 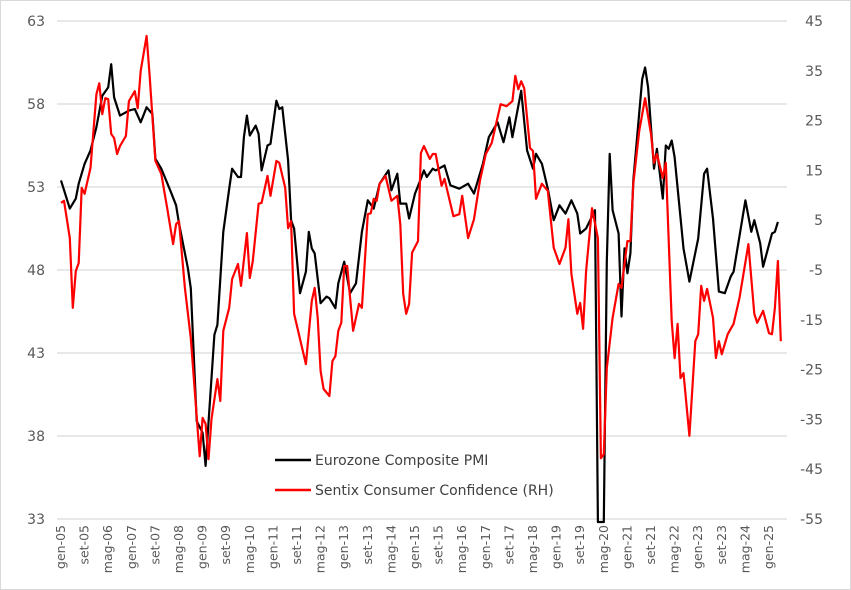 What do you see at coordinates (154, 545) in the screenshot?
I see `x-tick-label: set-07` at bounding box center [154, 545].